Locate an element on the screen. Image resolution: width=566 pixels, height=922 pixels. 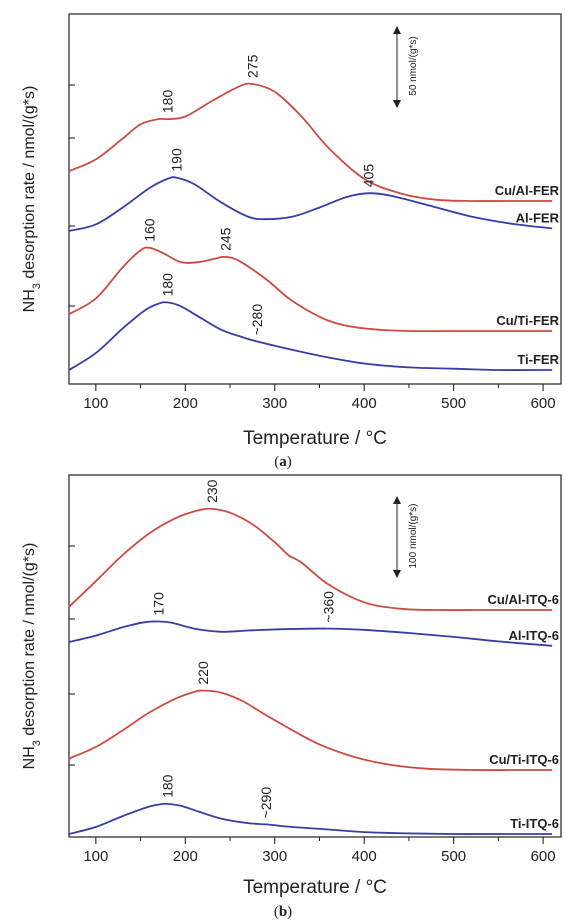
peak-label: 220 is located at coordinates (203, 673).